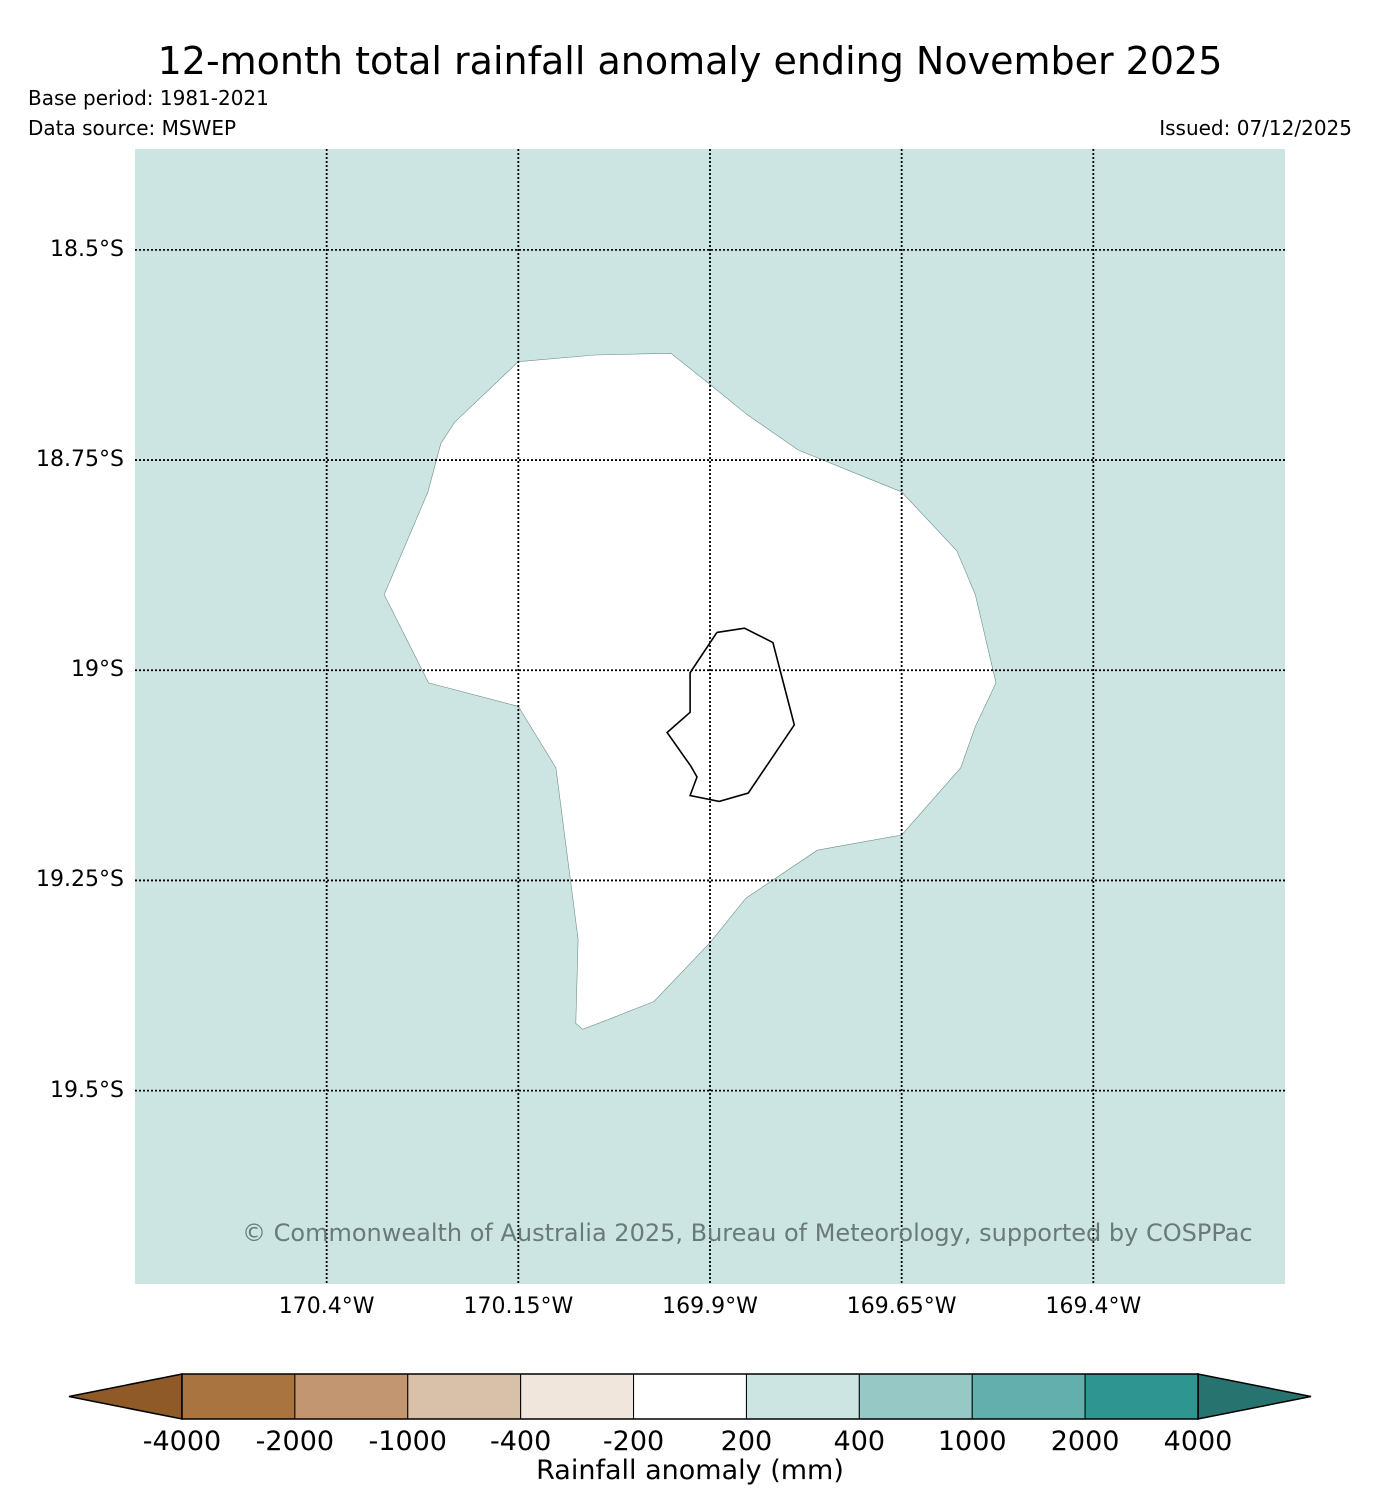 The width and height of the screenshot is (1380, 1494). Describe the element at coordinates (1093, 1306) in the screenshot. I see `lon-label: 169.4°W` at that location.